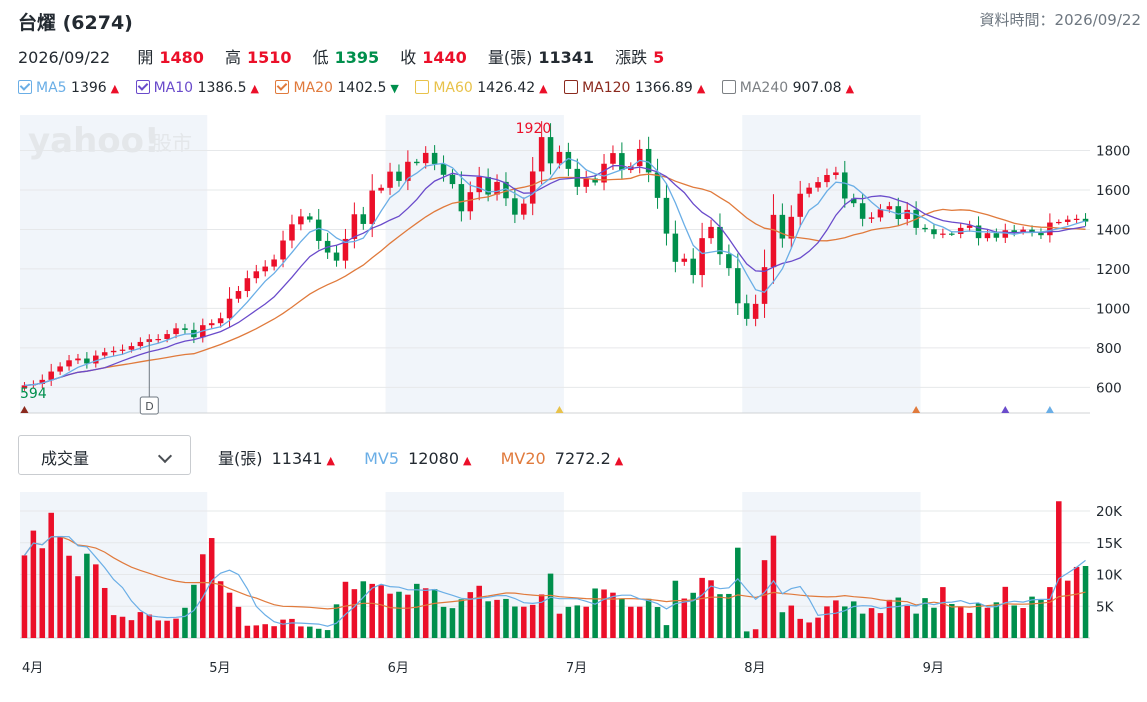 This screenshot has width=1147, height=702. What do you see at coordinates (823, 88) in the screenshot?
I see `ma240-value: 907.08` at bounding box center [823, 88].